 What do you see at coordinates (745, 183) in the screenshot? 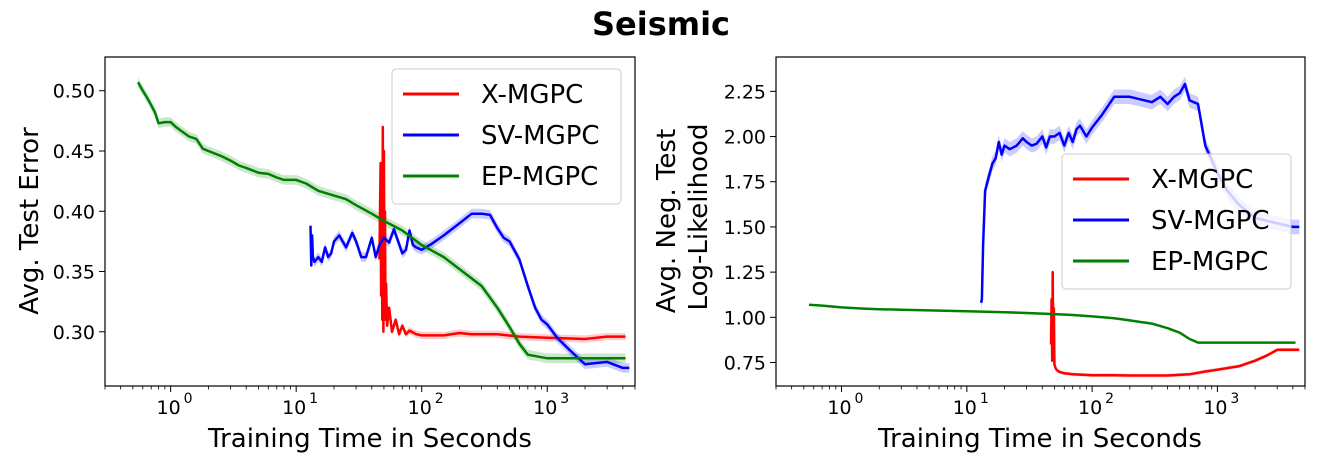
I see `y-tick-label: 1.75` at bounding box center [745, 183].